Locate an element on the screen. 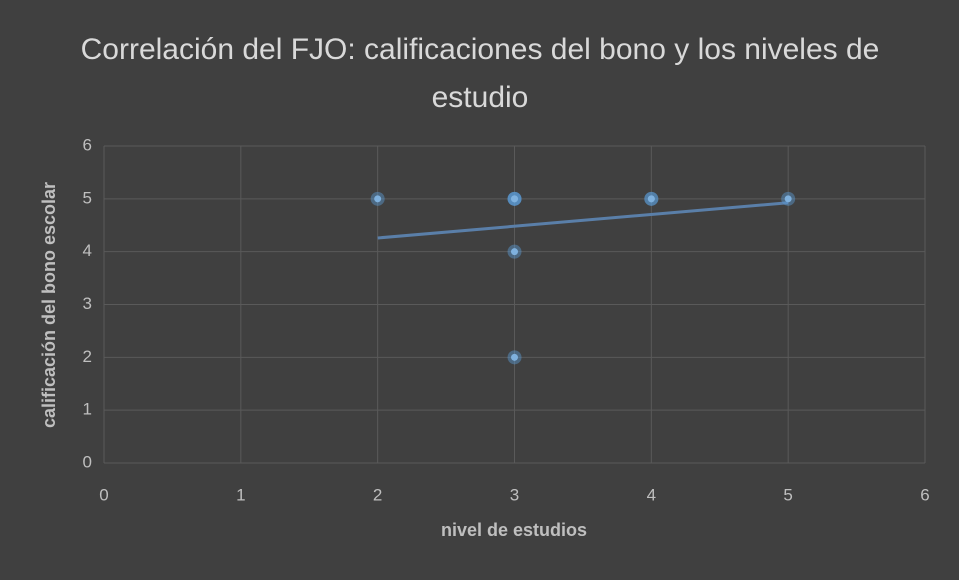 The height and width of the screenshot is (580, 959). y-tick-label: 5 is located at coordinates (87, 197).